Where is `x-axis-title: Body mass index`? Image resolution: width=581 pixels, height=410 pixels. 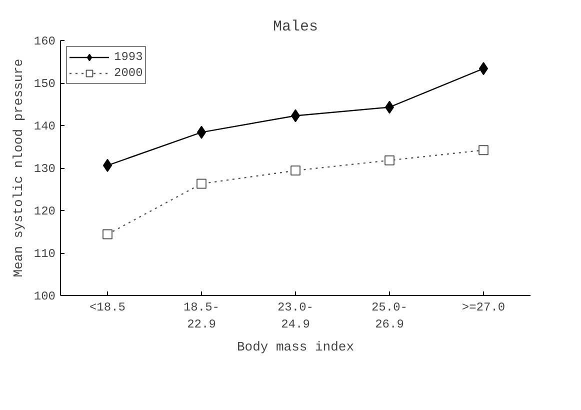 x-axis-title: Body mass index is located at coordinates (295, 346).